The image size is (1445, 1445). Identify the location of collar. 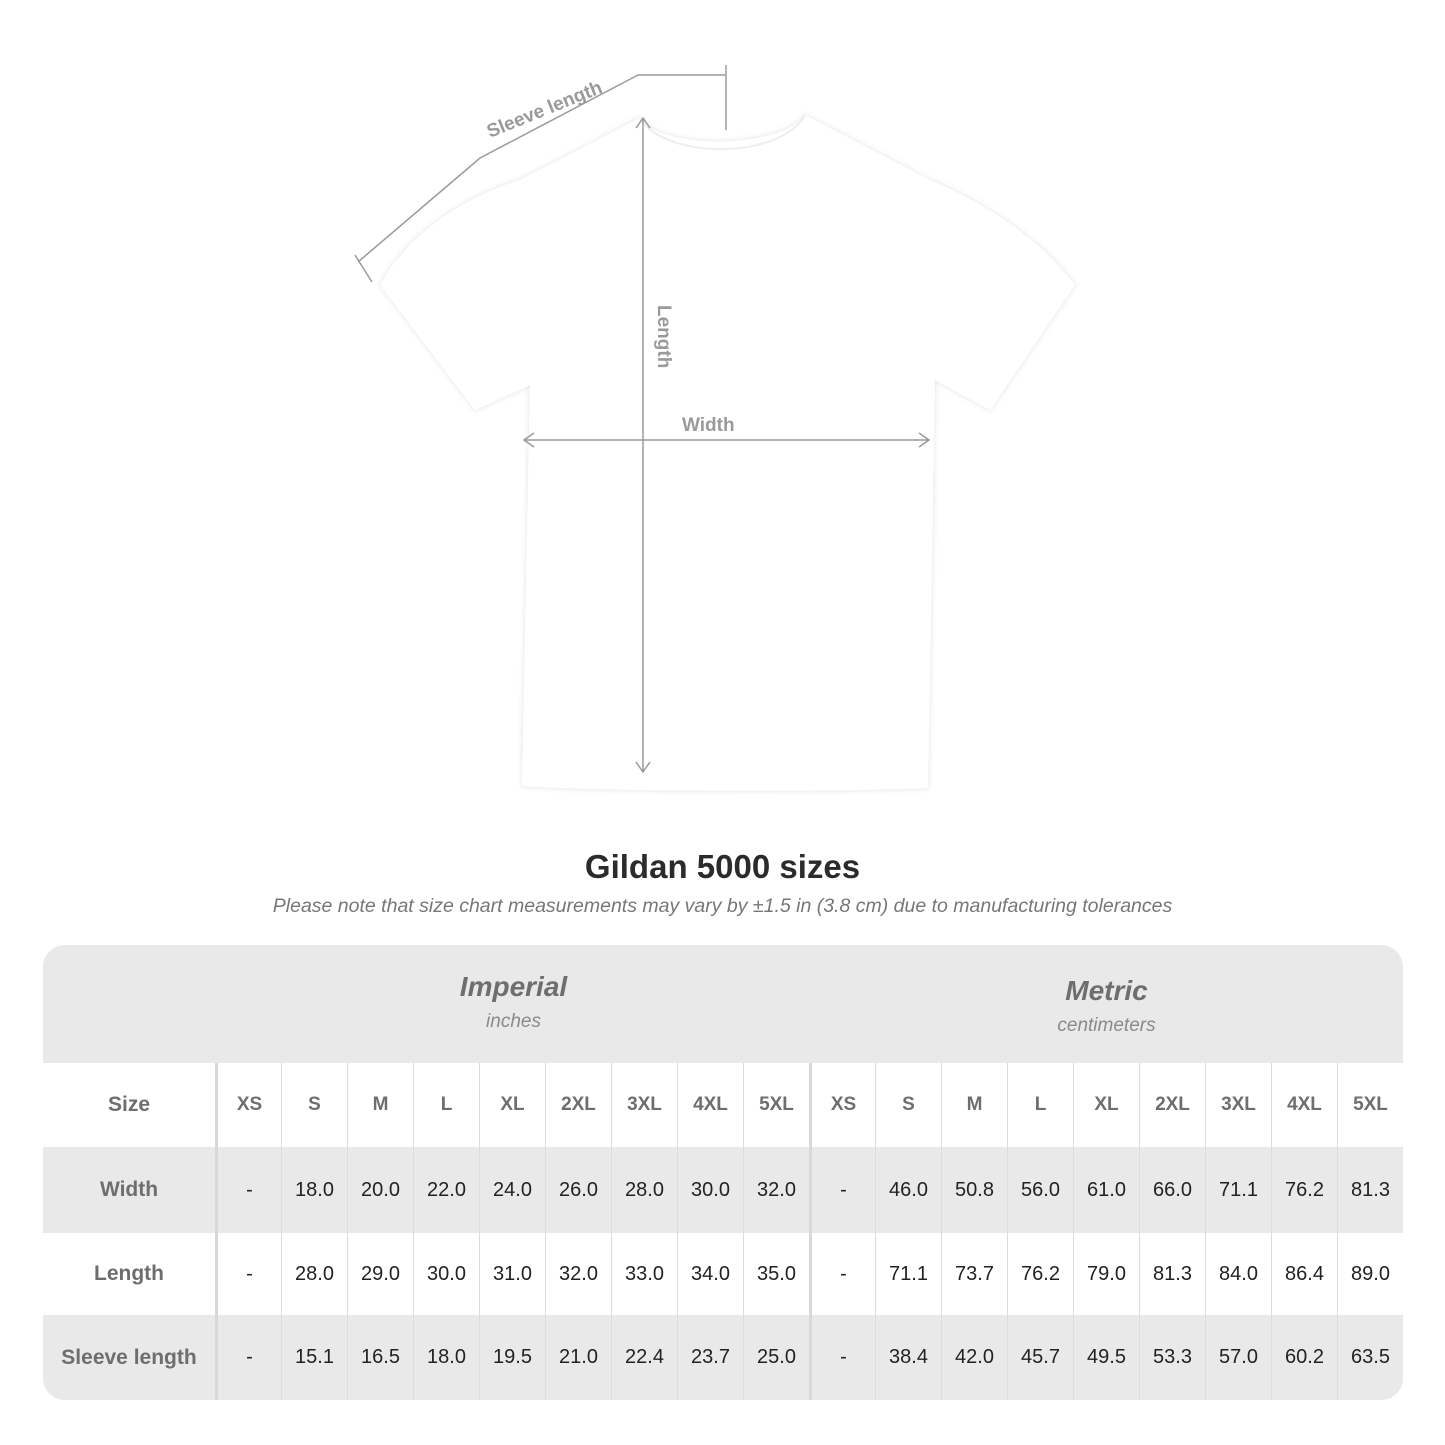
(722, 132).